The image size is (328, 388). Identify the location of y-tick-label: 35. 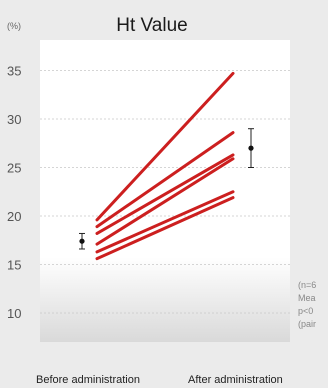
(14, 71).